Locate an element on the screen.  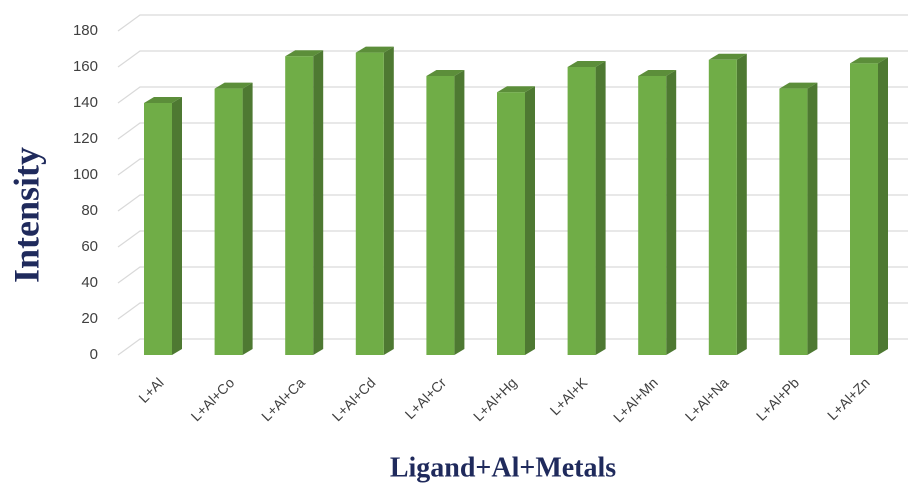
y-tick-label: 180 is located at coordinates (85, 30).